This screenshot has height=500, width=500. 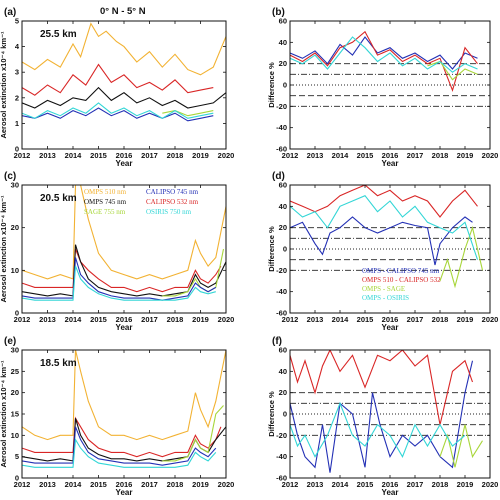 I want to click on panel-label: (c), so click(x=10, y=176).